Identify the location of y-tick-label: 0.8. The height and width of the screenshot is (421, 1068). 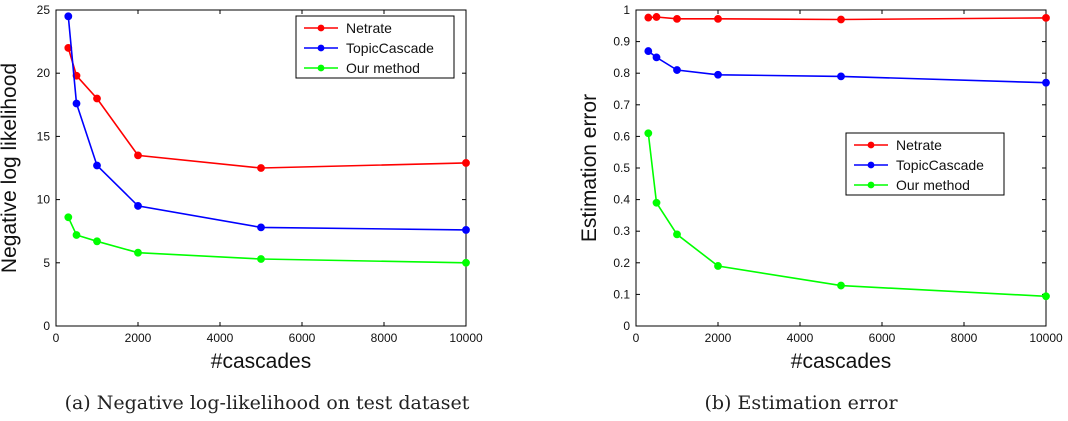
(621, 73).